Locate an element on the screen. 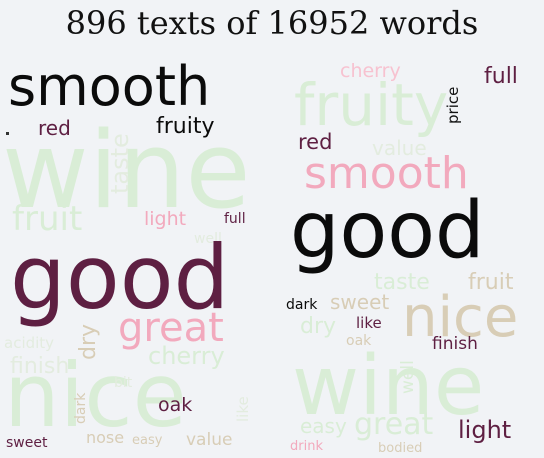 The width and height of the screenshot is (544, 458). page-title: 896 texts of 16952 words is located at coordinates (272, 23).